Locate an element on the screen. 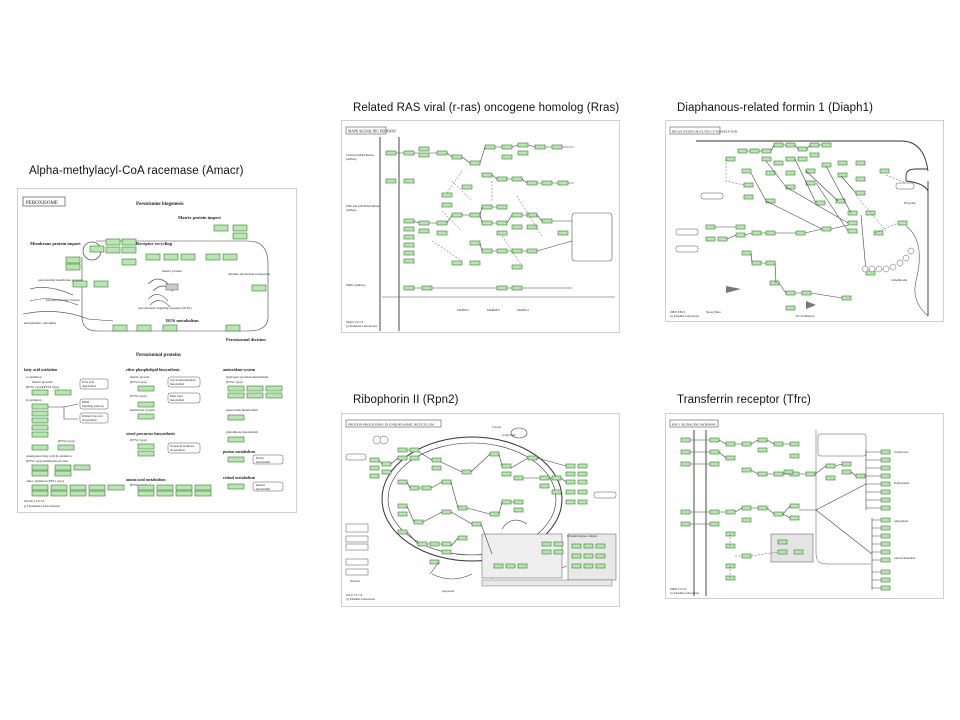  svg-text: other oxidation (PTS1 type) is located at coordinates (45, 481).